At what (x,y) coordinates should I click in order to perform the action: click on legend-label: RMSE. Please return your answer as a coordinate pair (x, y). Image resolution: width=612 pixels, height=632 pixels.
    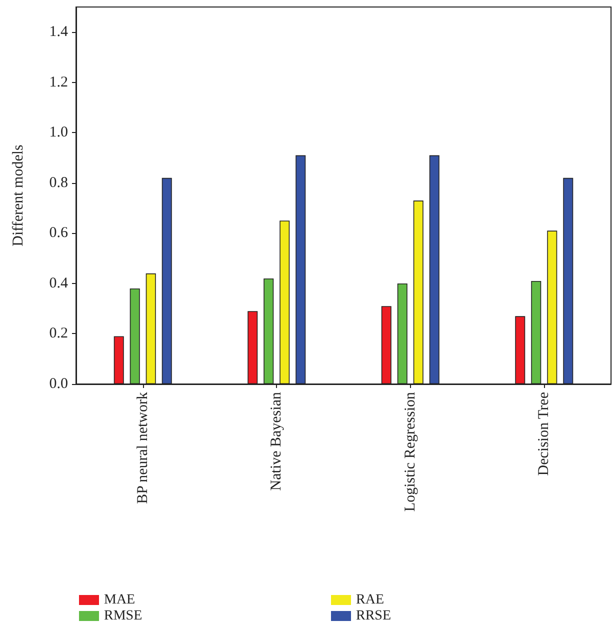
    Looking at the image, I should click on (123, 616).